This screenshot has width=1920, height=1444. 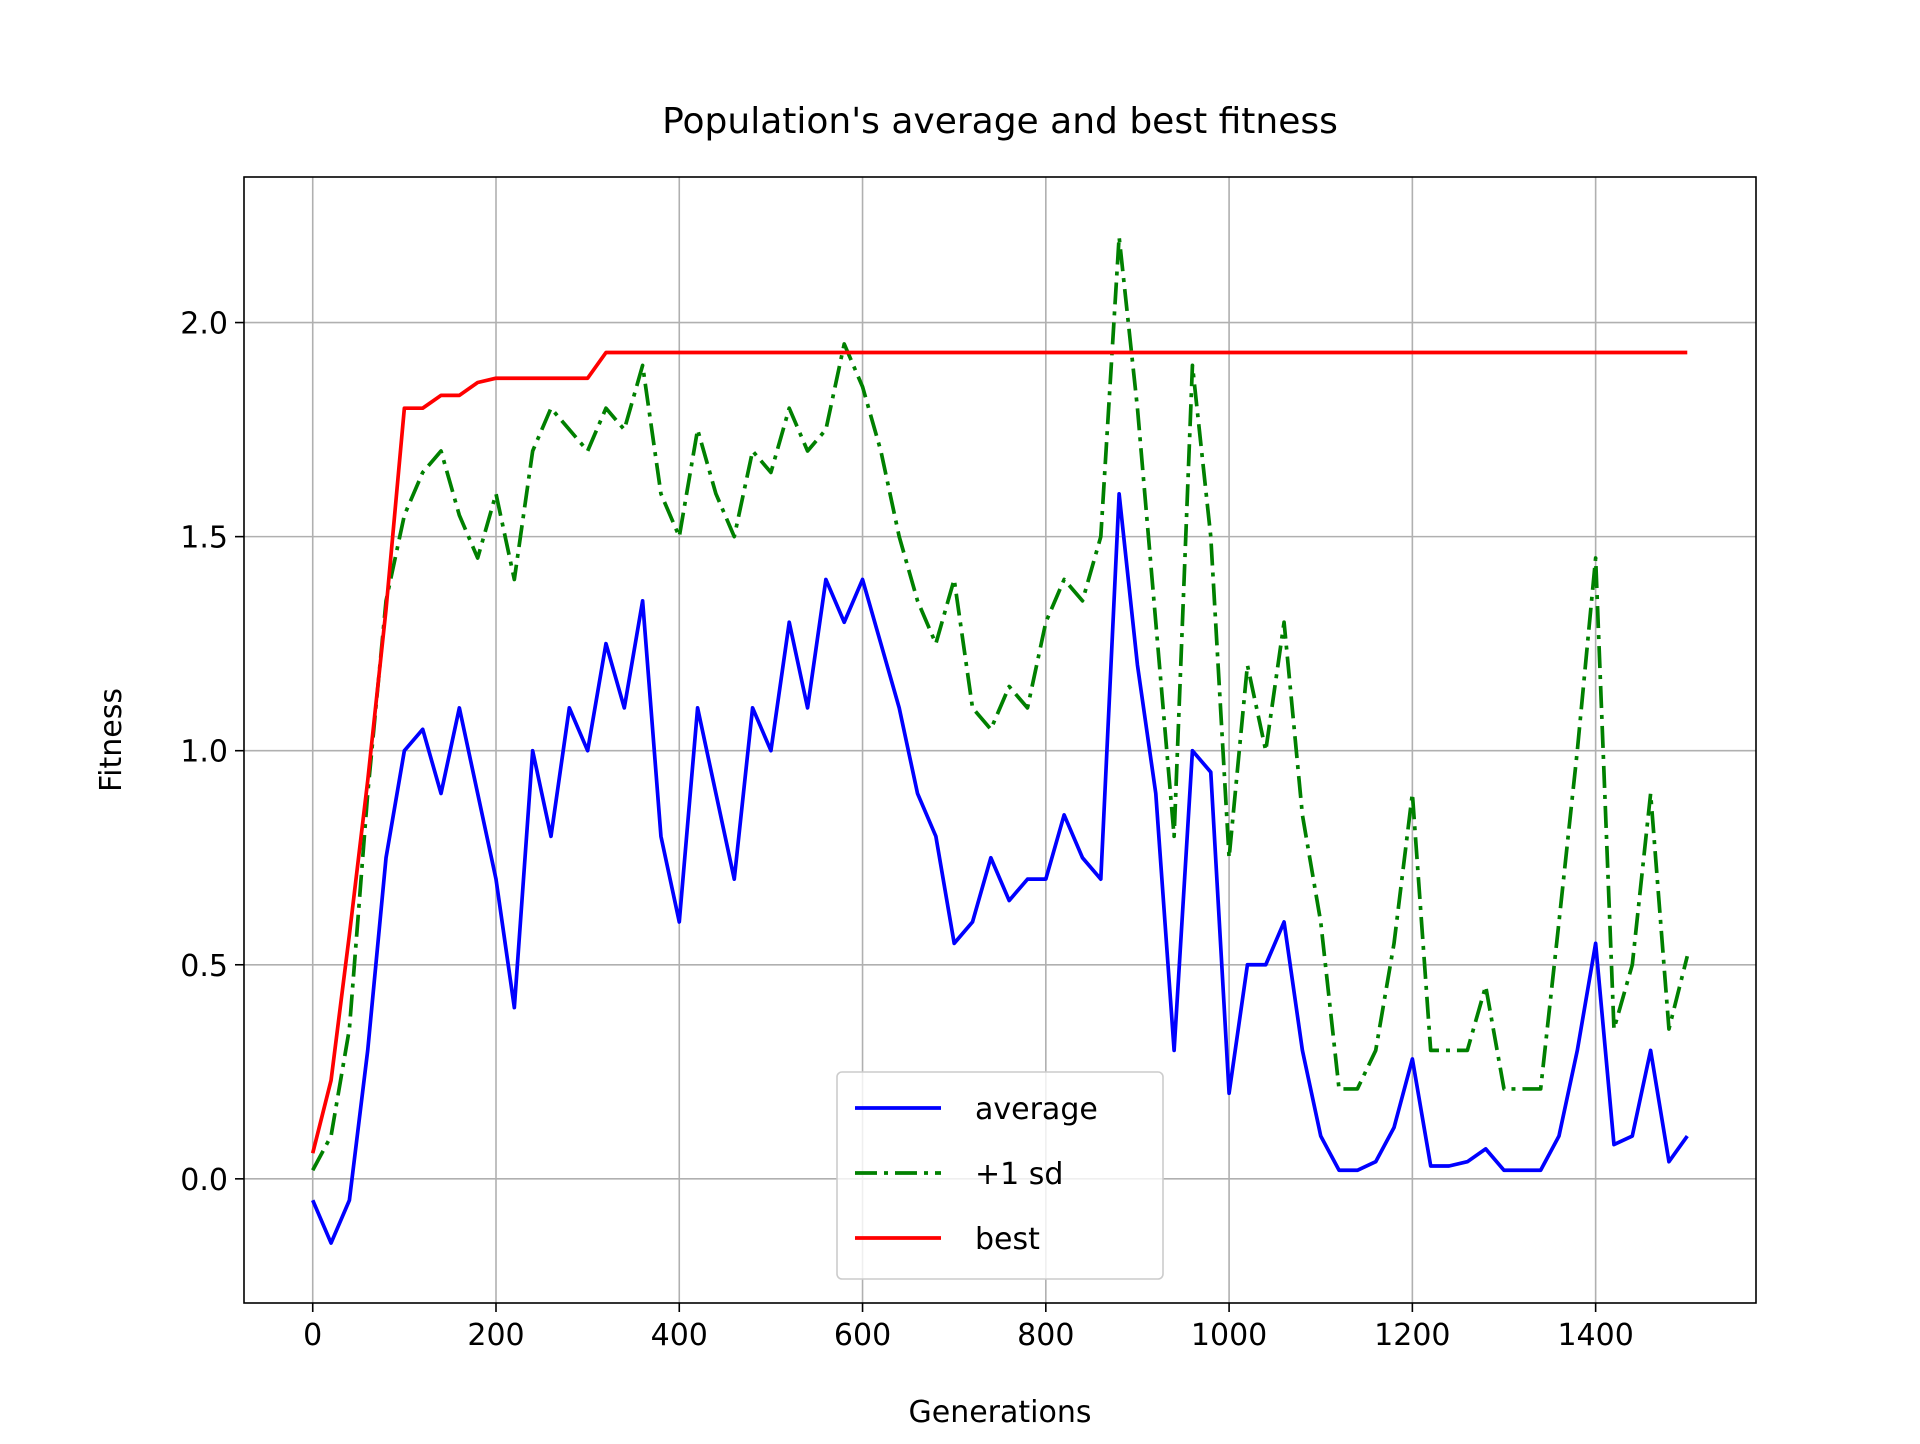 What do you see at coordinates (204, 1180) in the screenshot?
I see `y-tick-label: 0.0` at bounding box center [204, 1180].